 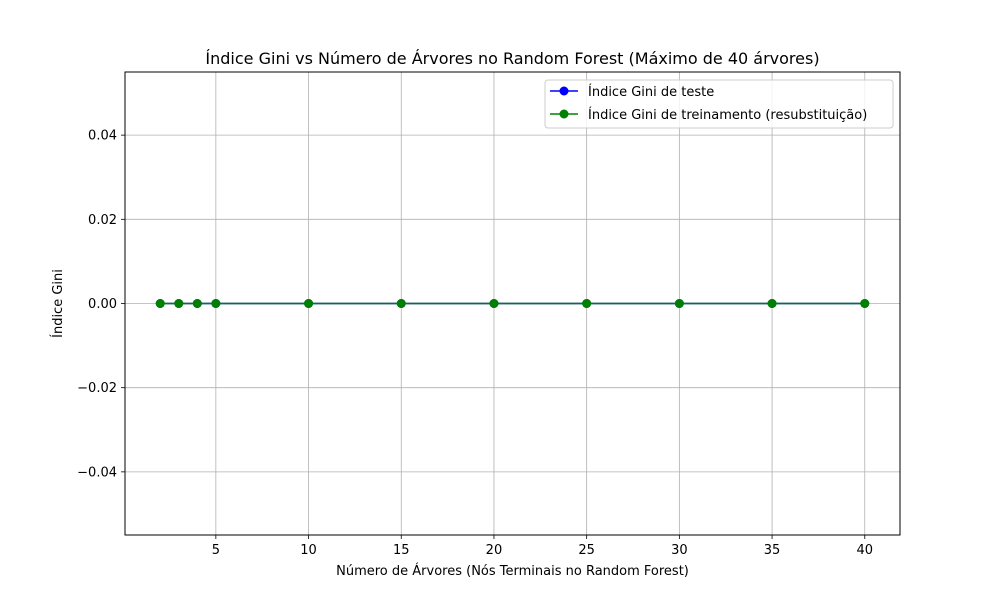 I want to click on x-tick-label: 10, so click(x=308, y=550).